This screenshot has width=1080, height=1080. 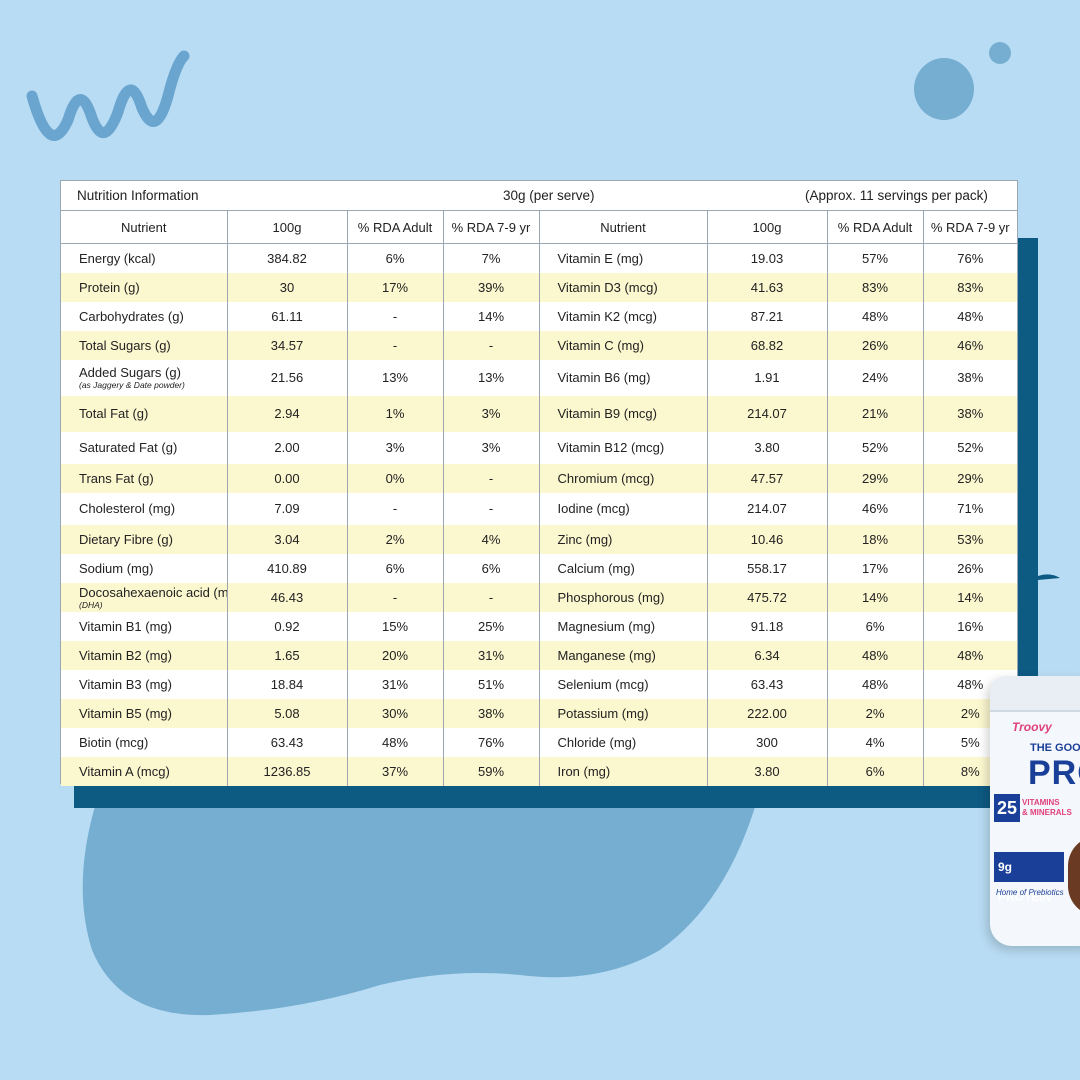 What do you see at coordinates (766, 413) in the screenshot?
I see `value-100g-cell: 214.07` at bounding box center [766, 413].